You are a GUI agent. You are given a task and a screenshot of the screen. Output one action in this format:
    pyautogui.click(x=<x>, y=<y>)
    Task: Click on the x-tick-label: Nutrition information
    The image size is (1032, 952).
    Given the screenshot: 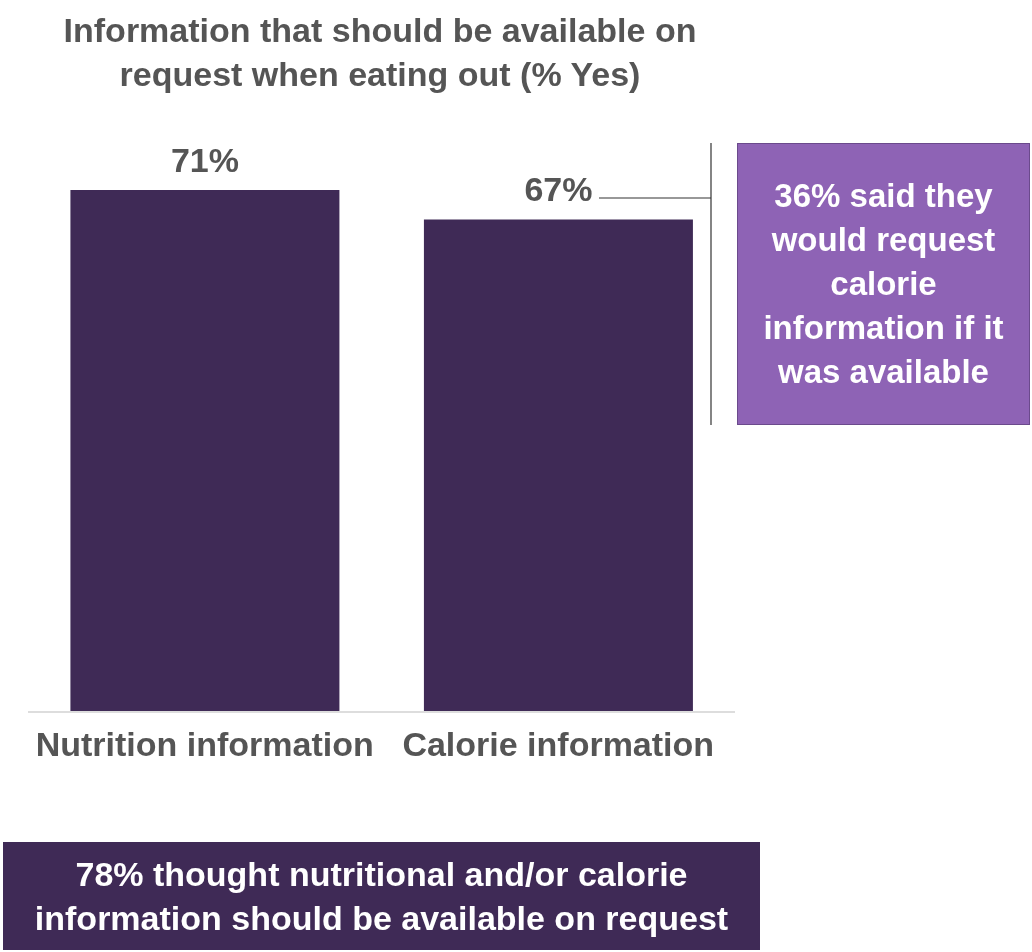 What is the action you would take?
    pyautogui.click(x=204, y=744)
    